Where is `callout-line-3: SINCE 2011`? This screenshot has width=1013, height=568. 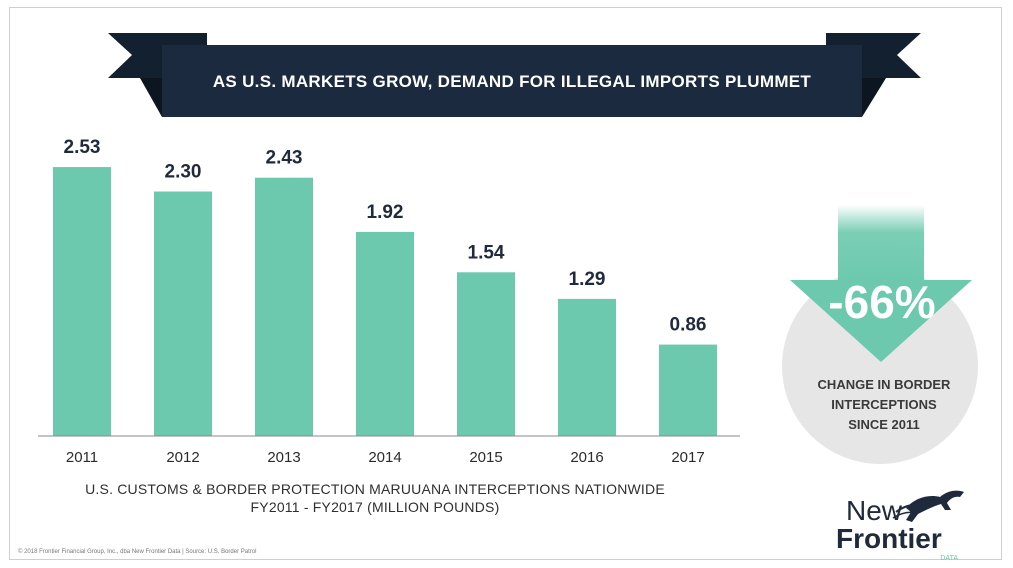 callout-line-3: SINCE 2011 is located at coordinates (884, 424).